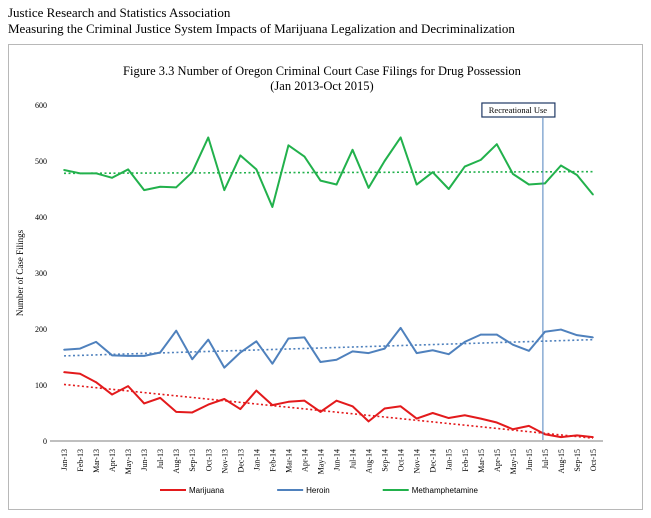 This screenshot has width=651, height=518. What do you see at coordinates (207, 490) in the screenshot?
I see `legend-label: Marijuana` at bounding box center [207, 490].